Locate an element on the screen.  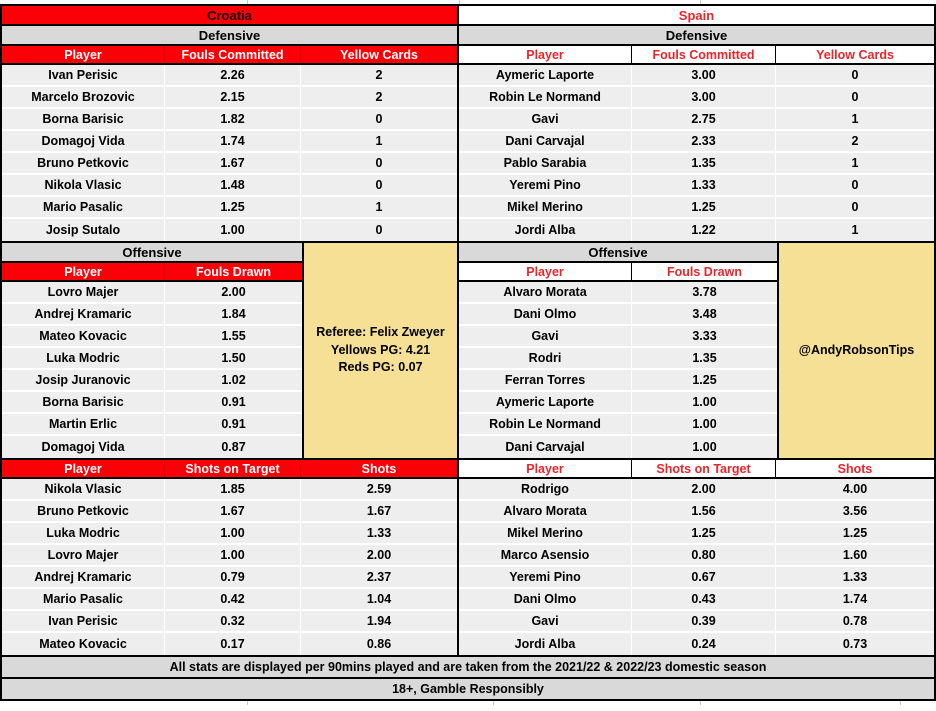
table-cell: Marcelo Brozovic is located at coordinates (83, 97).